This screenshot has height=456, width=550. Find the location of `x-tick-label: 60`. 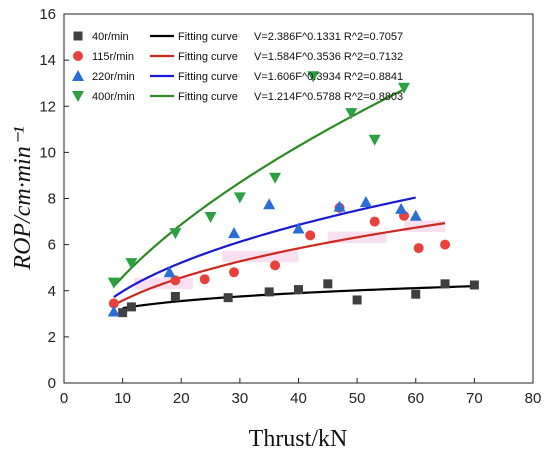

x-tick-label: 60 is located at coordinates (415, 398).